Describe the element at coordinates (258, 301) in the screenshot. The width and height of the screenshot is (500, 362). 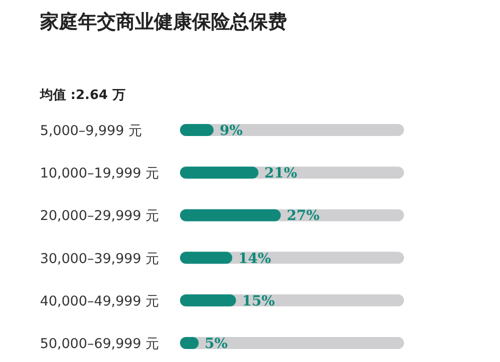
I see `data-label: 15%` at that location.